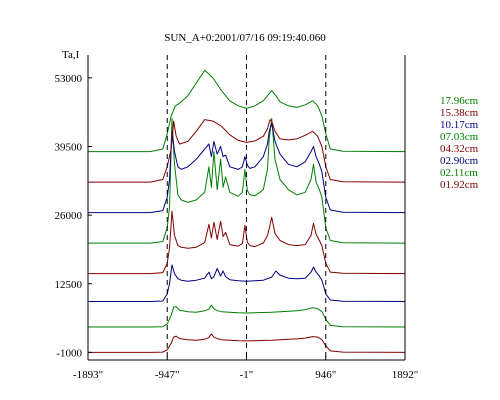  What do you see at coordinates (69, 79) in the screenshot?
I see `y-tick-label: 53000` at bounding box center [69, 79].